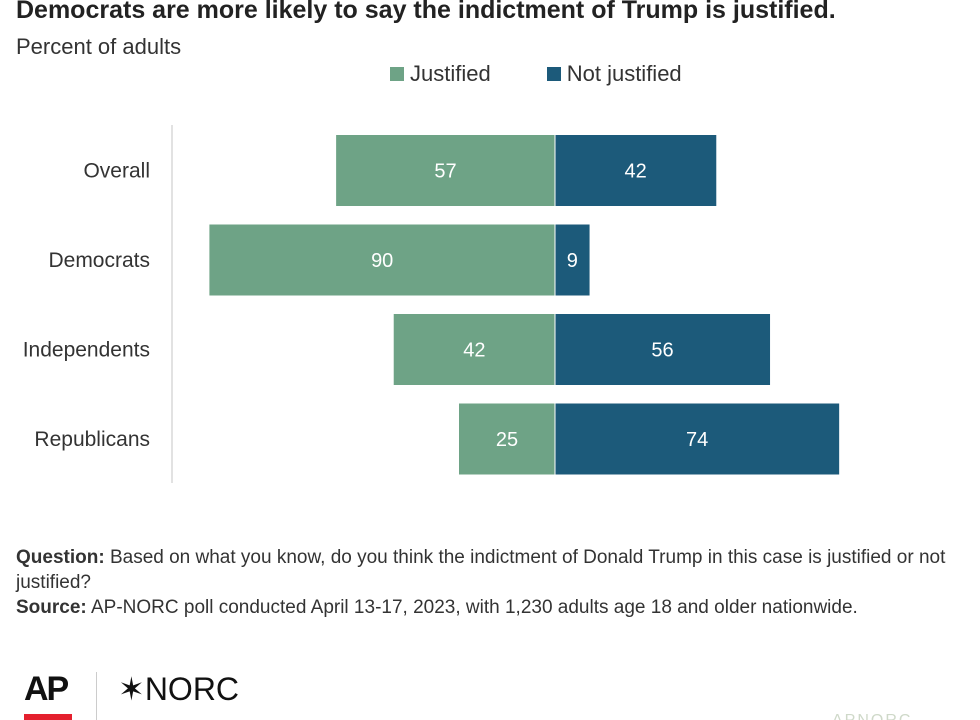 This screenshot has height=720, width=980. Describe the element at coordinates (96, 696) in the screenshot. I see `logo-divider` at that location.